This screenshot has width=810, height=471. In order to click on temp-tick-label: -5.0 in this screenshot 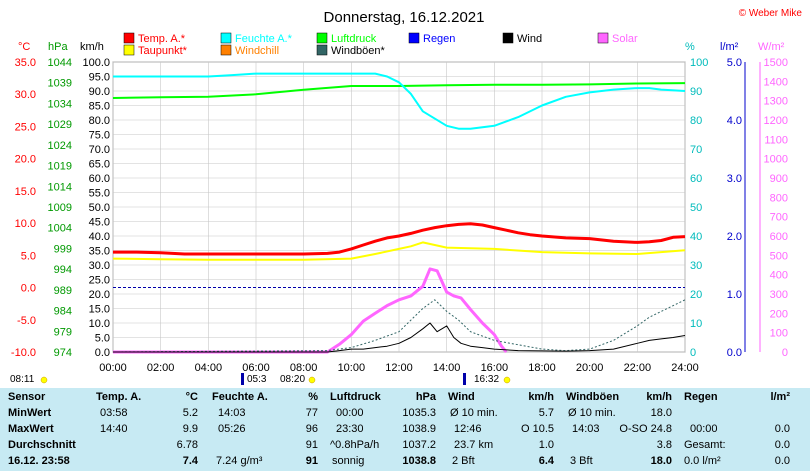, I will do `click(26, 321)`.